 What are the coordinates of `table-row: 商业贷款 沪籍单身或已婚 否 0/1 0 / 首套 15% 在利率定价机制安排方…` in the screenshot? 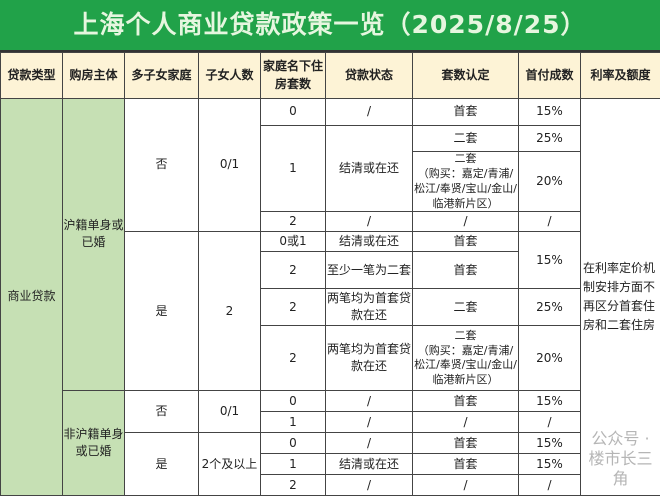 It's located at (330, 112).